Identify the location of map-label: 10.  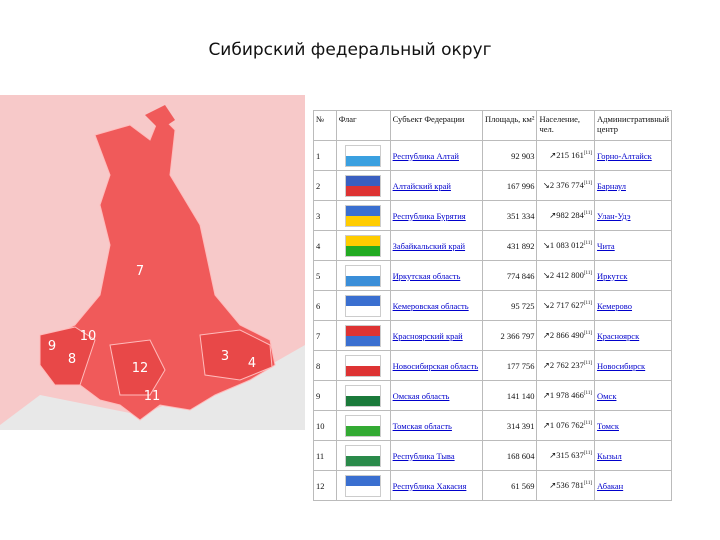
(88, 336).